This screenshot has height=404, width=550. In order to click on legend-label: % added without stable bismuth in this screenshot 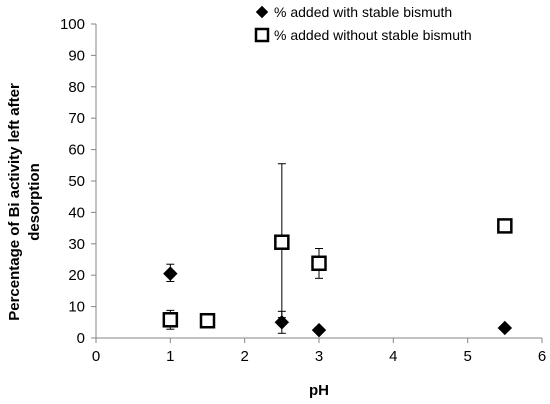, I will do `click(373, 35)`.